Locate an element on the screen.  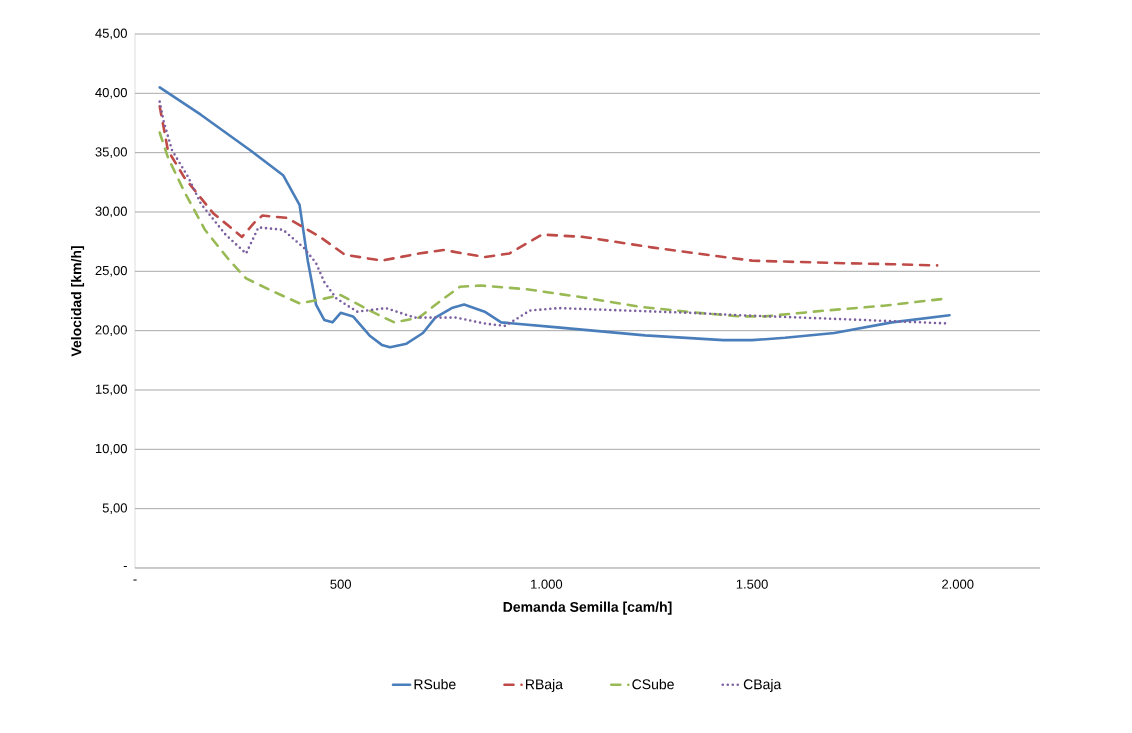
y-tick-label: 15,00 is located at coordinates (111, 390).